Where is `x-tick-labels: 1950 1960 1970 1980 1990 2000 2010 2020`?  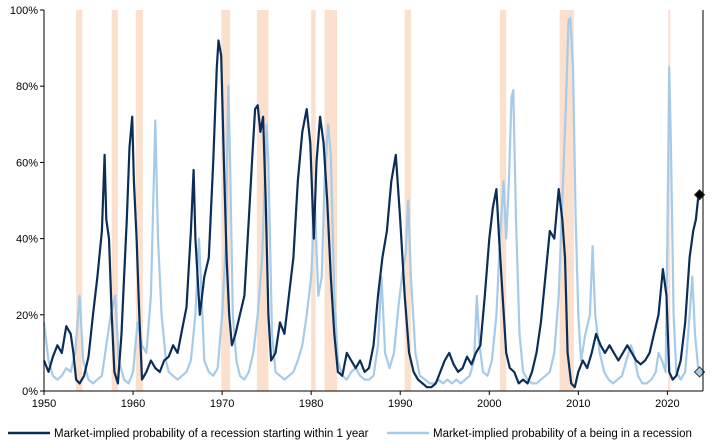 x-tick-labels: 1950 1960 1970 1980 1990 2000 2010 2020 is located at coordinates (356, 400).